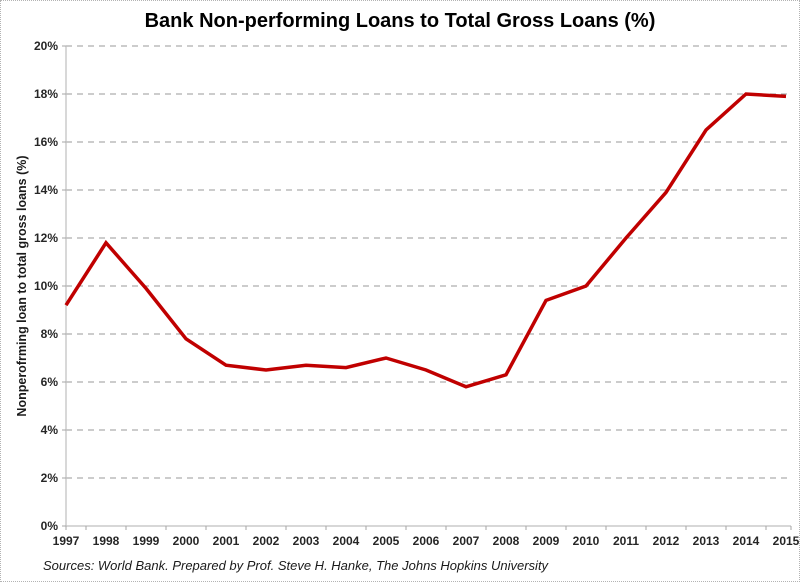 This screenshot has width=800, height=582. What do you see at coordinates (50, 526) in the screenshot?
I see `y-axis-tick-label: 0%` at bounding box center [50, 526].